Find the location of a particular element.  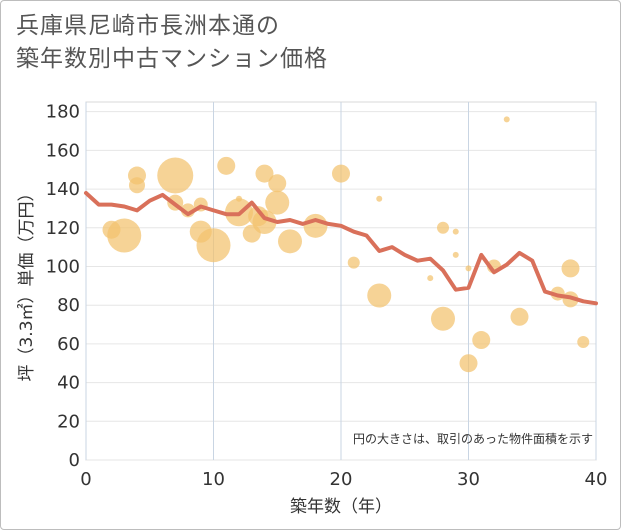

x-tick-label: 0 is located at coordinates (85, 479).